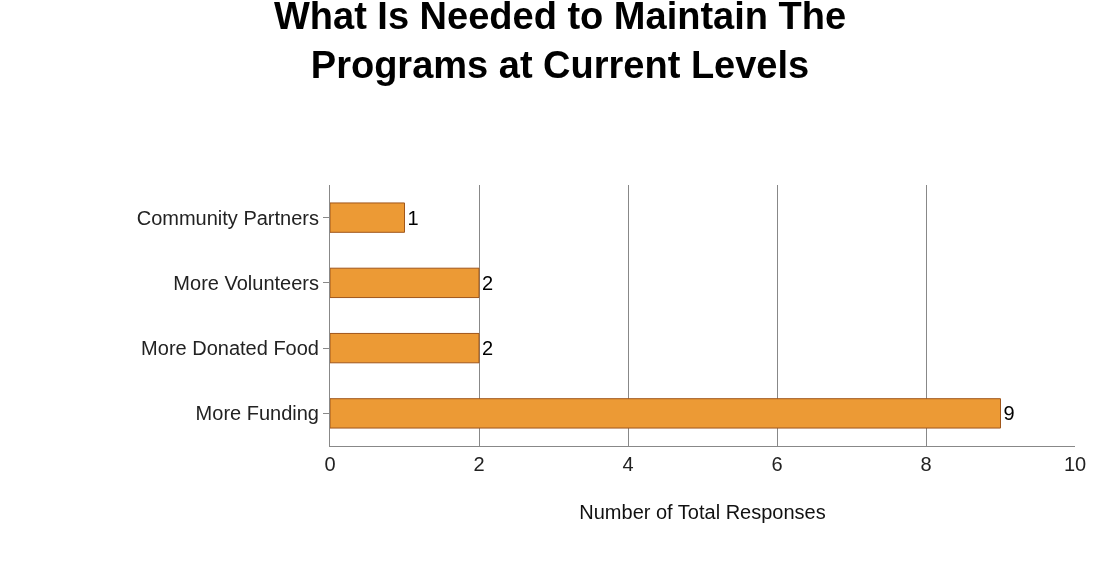 This screenshot has width=1120, height=581. I want to click on x-tick-label: 2, so click(479, 464).